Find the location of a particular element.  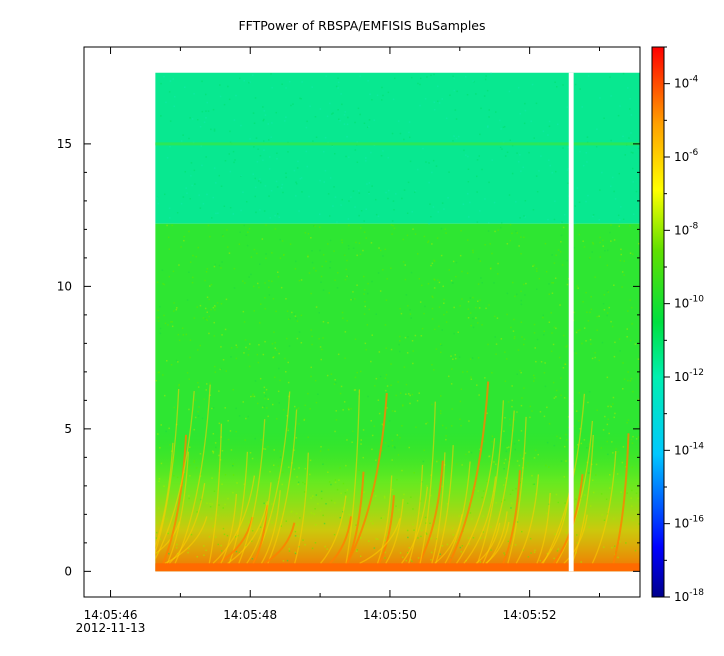

x-tick-label: 14:05:46 is located at coordinates (111, 615).